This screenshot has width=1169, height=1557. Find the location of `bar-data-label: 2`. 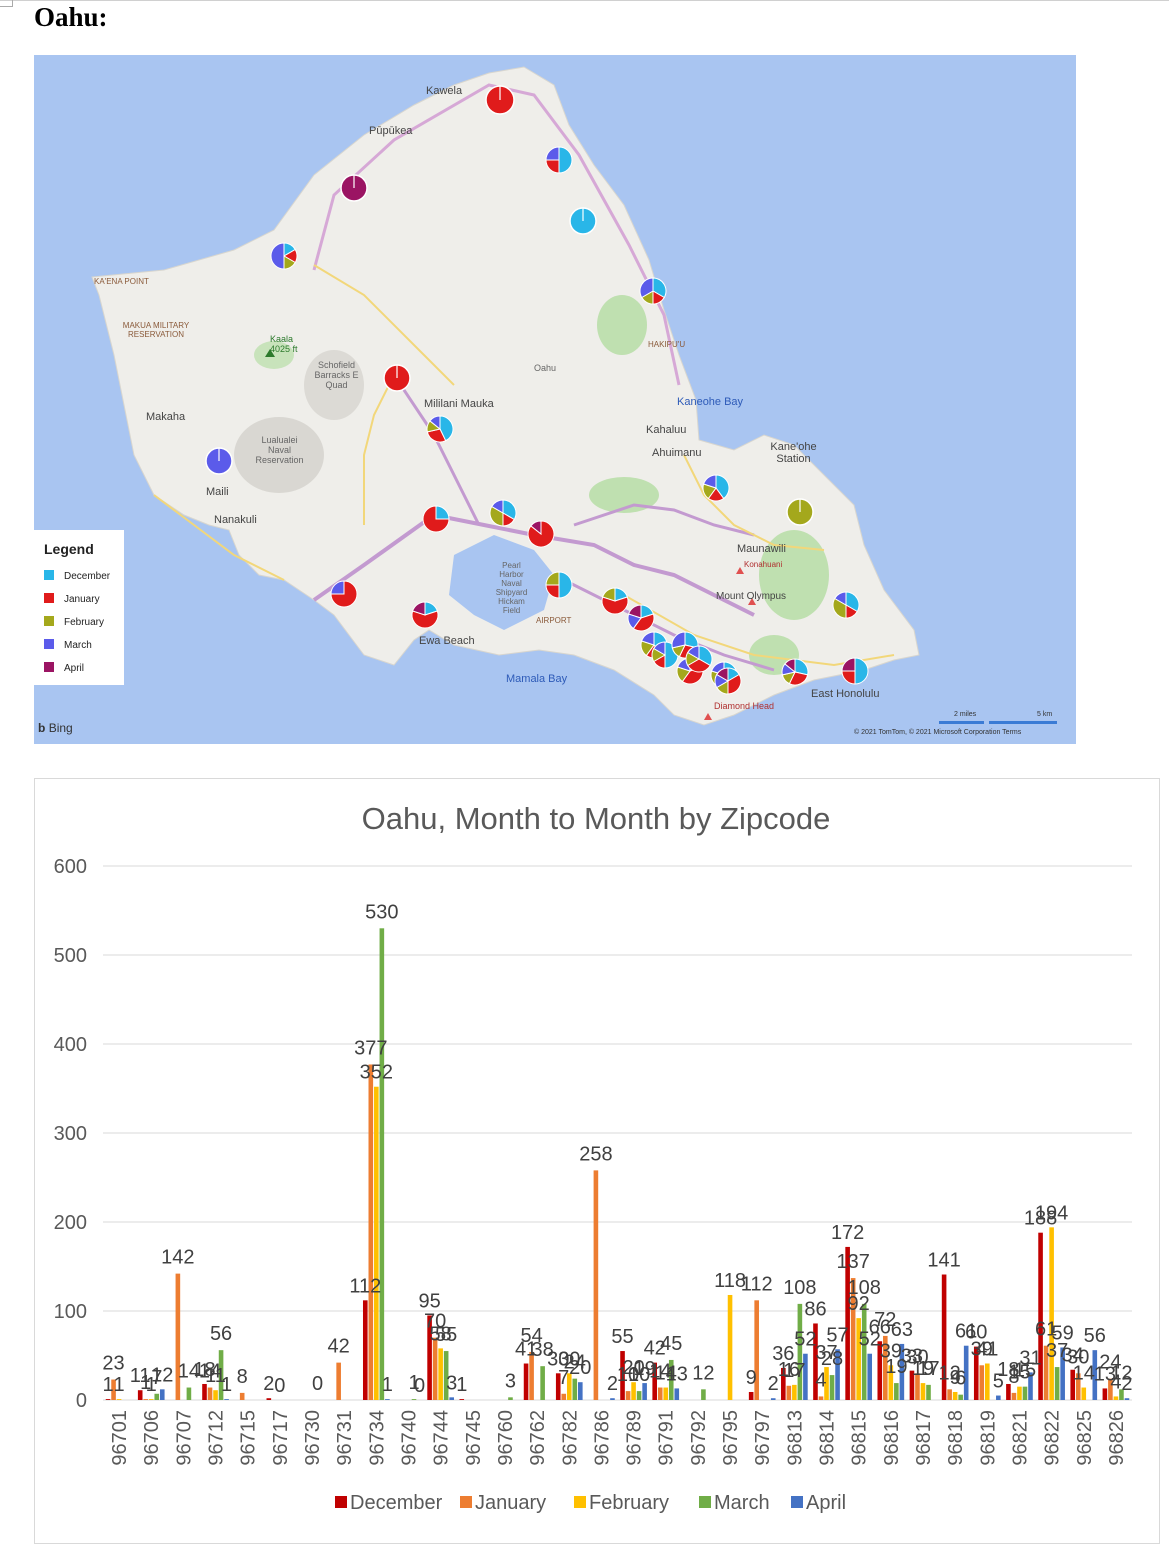

bar-data-label: 2 is located at coordinates (773, 1384).